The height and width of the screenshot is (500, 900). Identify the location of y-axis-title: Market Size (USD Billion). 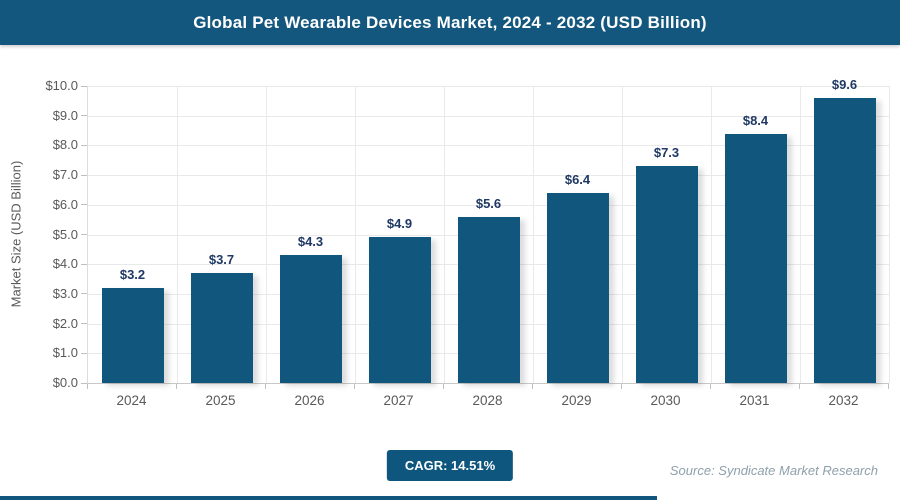
(16, 234).